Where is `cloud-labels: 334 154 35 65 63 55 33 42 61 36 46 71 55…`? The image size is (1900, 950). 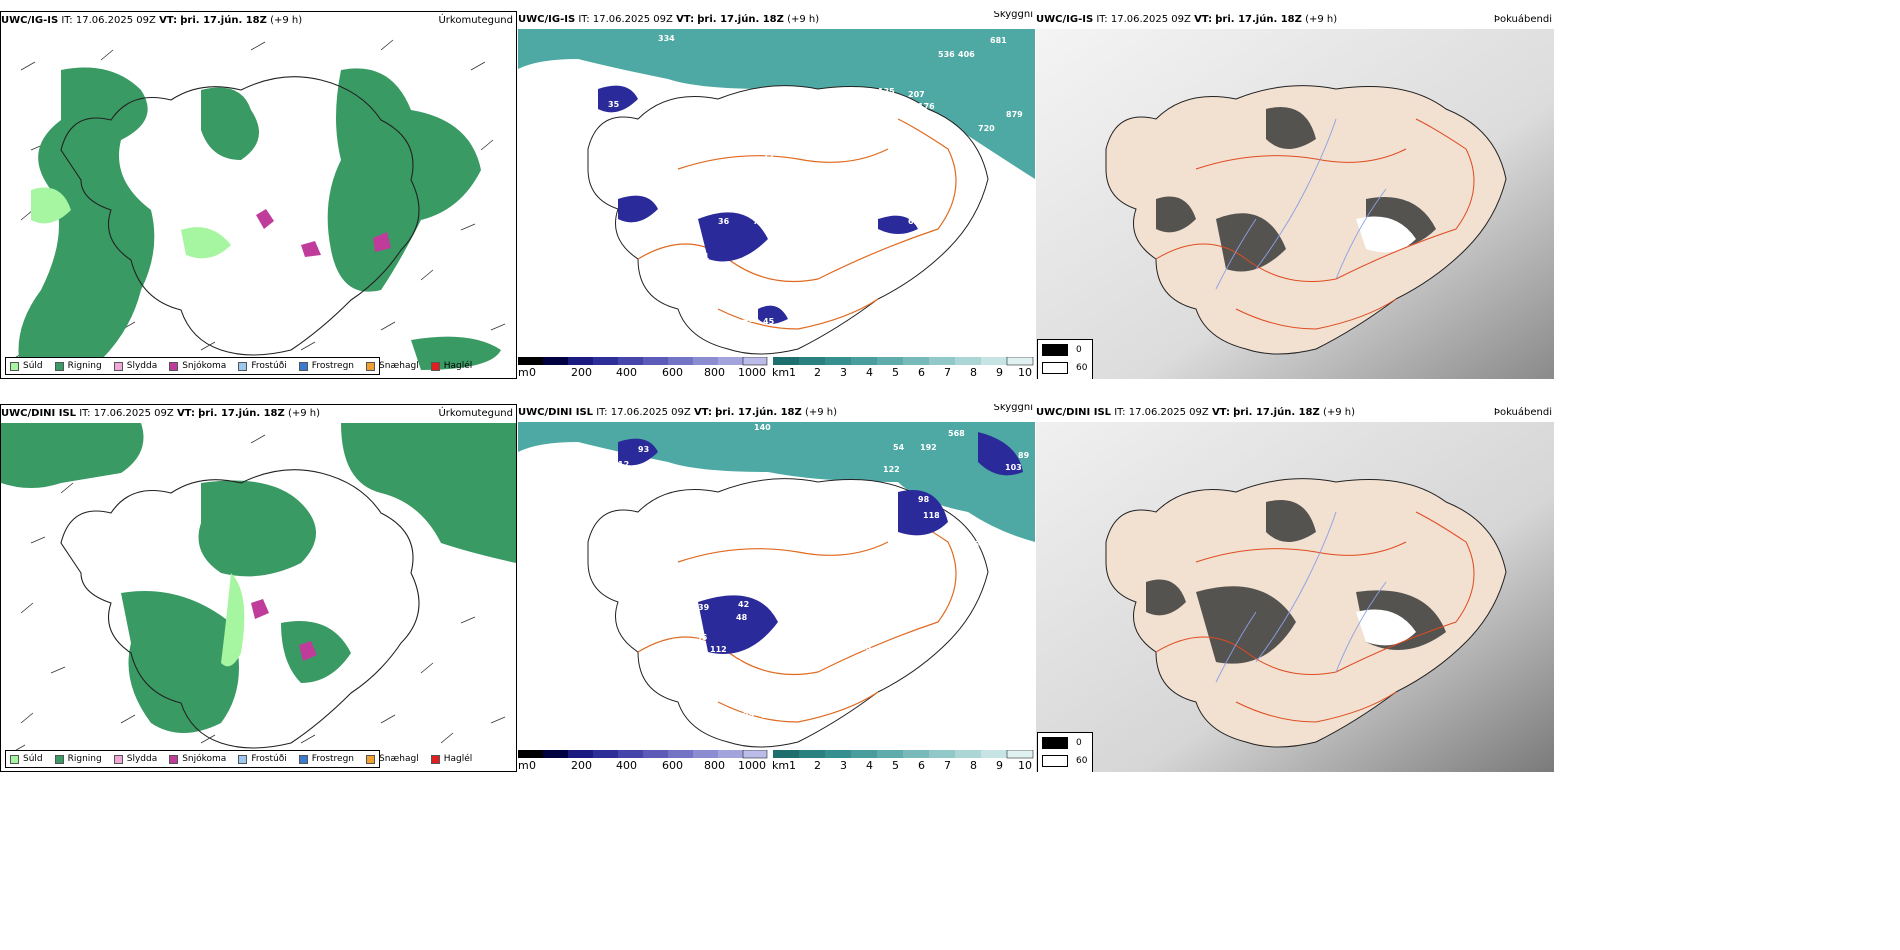 cloud-labels: 334 154 35 65 63 55 33 42 61 36 46 71 55… is located at coordinates (798, 180).